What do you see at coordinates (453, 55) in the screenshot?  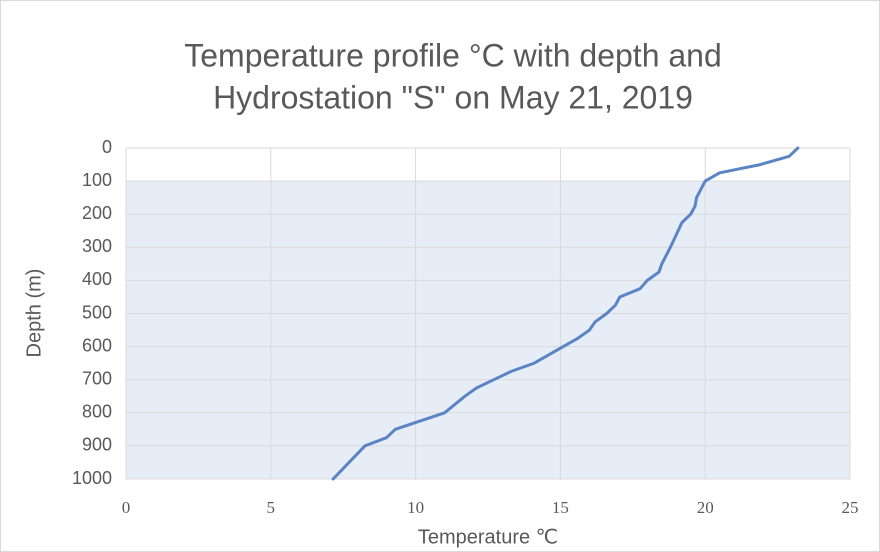 I see `chart-title: Temperature profile °C with depth and` at bounding box center [453, 55].